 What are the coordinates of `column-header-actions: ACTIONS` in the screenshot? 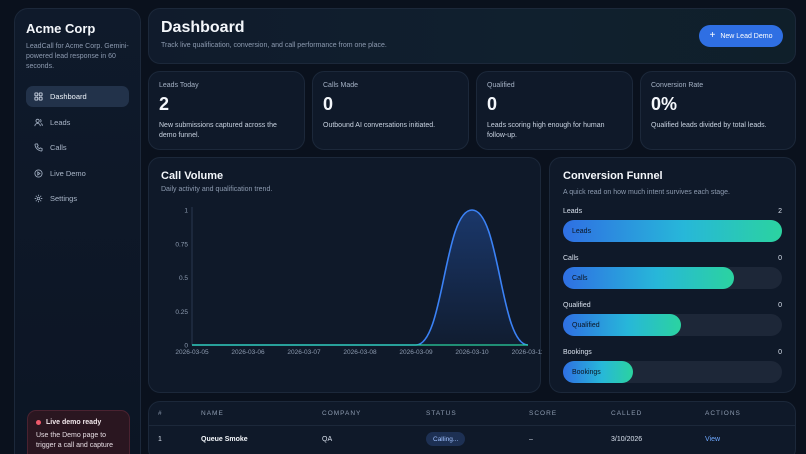 It's located at (723, 413).